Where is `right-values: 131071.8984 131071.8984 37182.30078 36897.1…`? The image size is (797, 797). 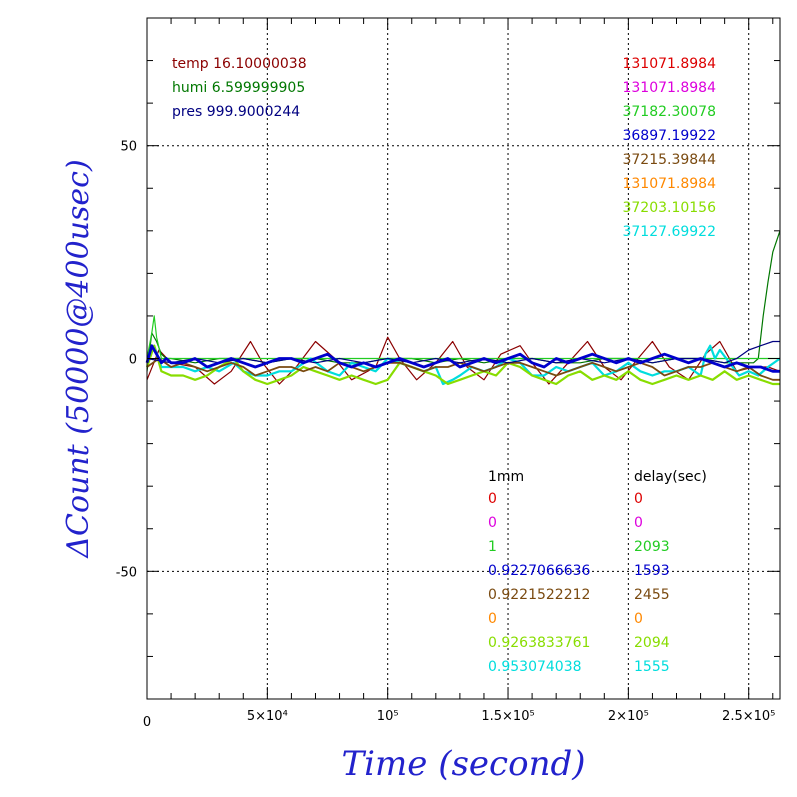
right-values: 131071.8984 131071.8984 37182.30078 36897.1… is located at coordinates (669, 148).